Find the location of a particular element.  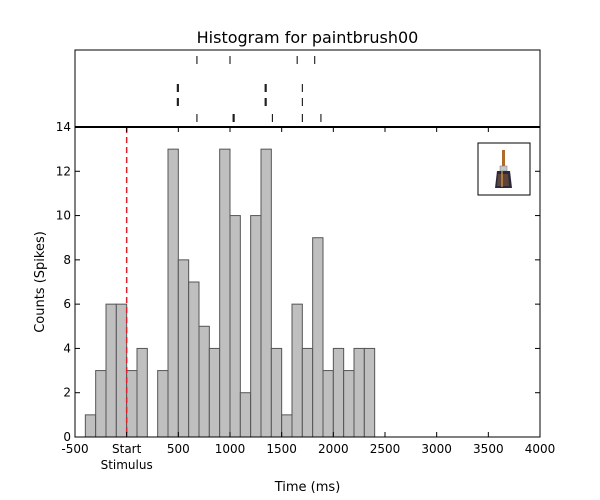

x-tick-label: 4000 is located at coordinates (540, 449).